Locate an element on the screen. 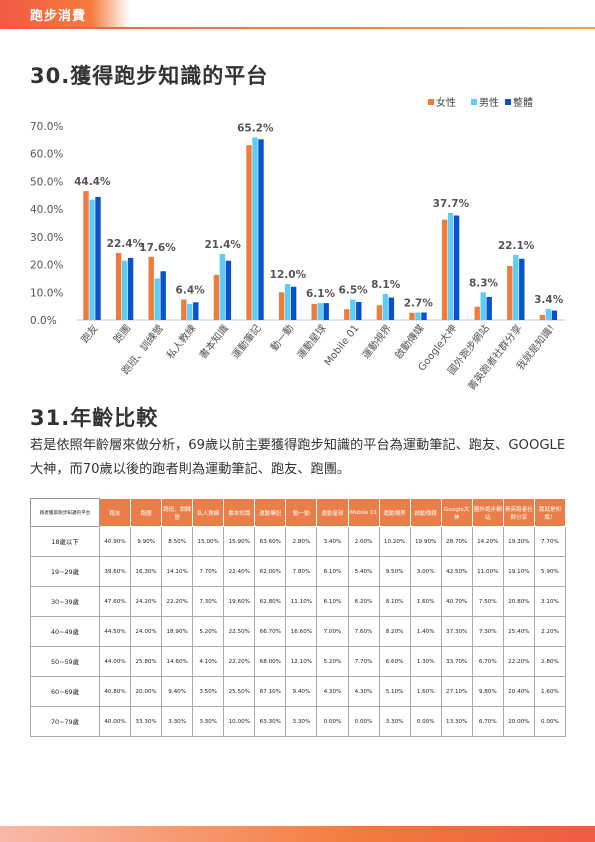 The width and height of the screenshot is (595, 842). table-cell: 25.40% is located at coordinates (518, 631).